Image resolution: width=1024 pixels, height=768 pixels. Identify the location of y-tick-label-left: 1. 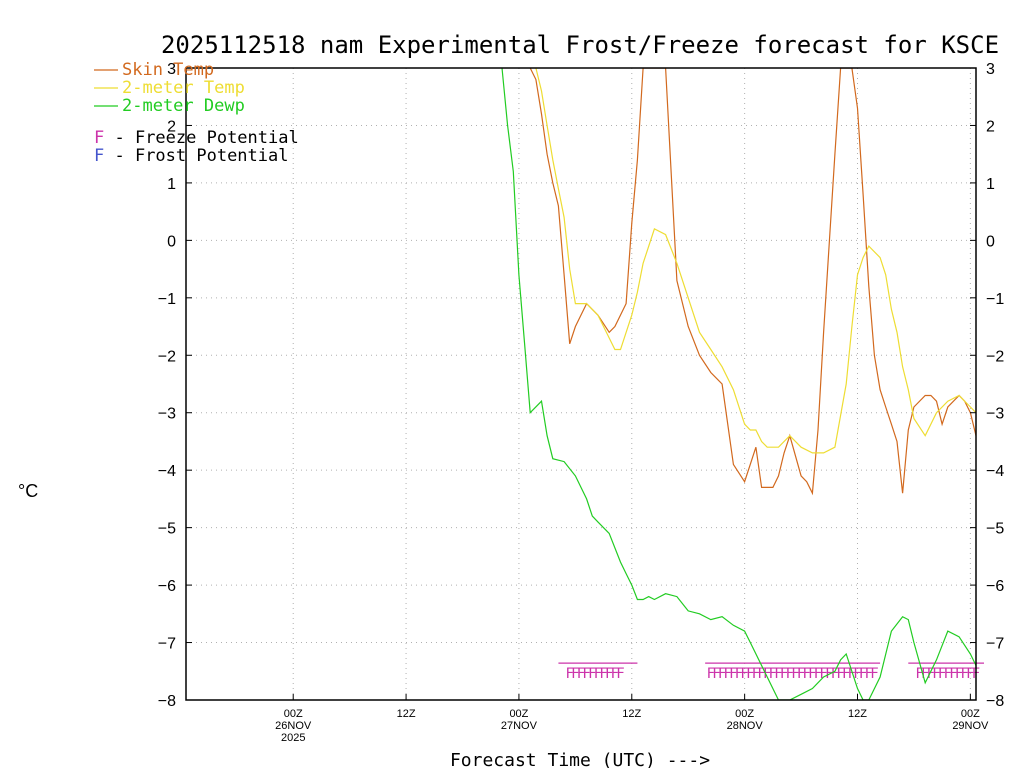
(171, 184).